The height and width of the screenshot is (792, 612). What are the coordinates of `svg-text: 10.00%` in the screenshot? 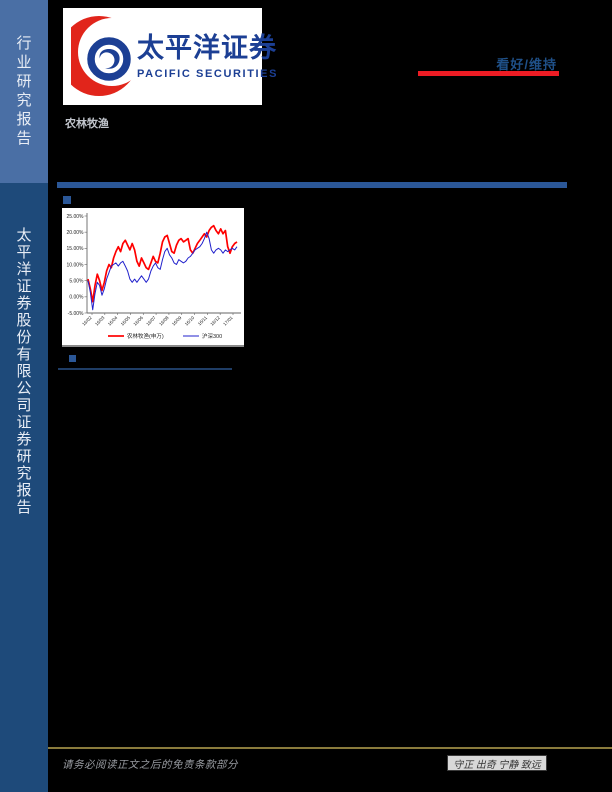 It's located at (76, 265).